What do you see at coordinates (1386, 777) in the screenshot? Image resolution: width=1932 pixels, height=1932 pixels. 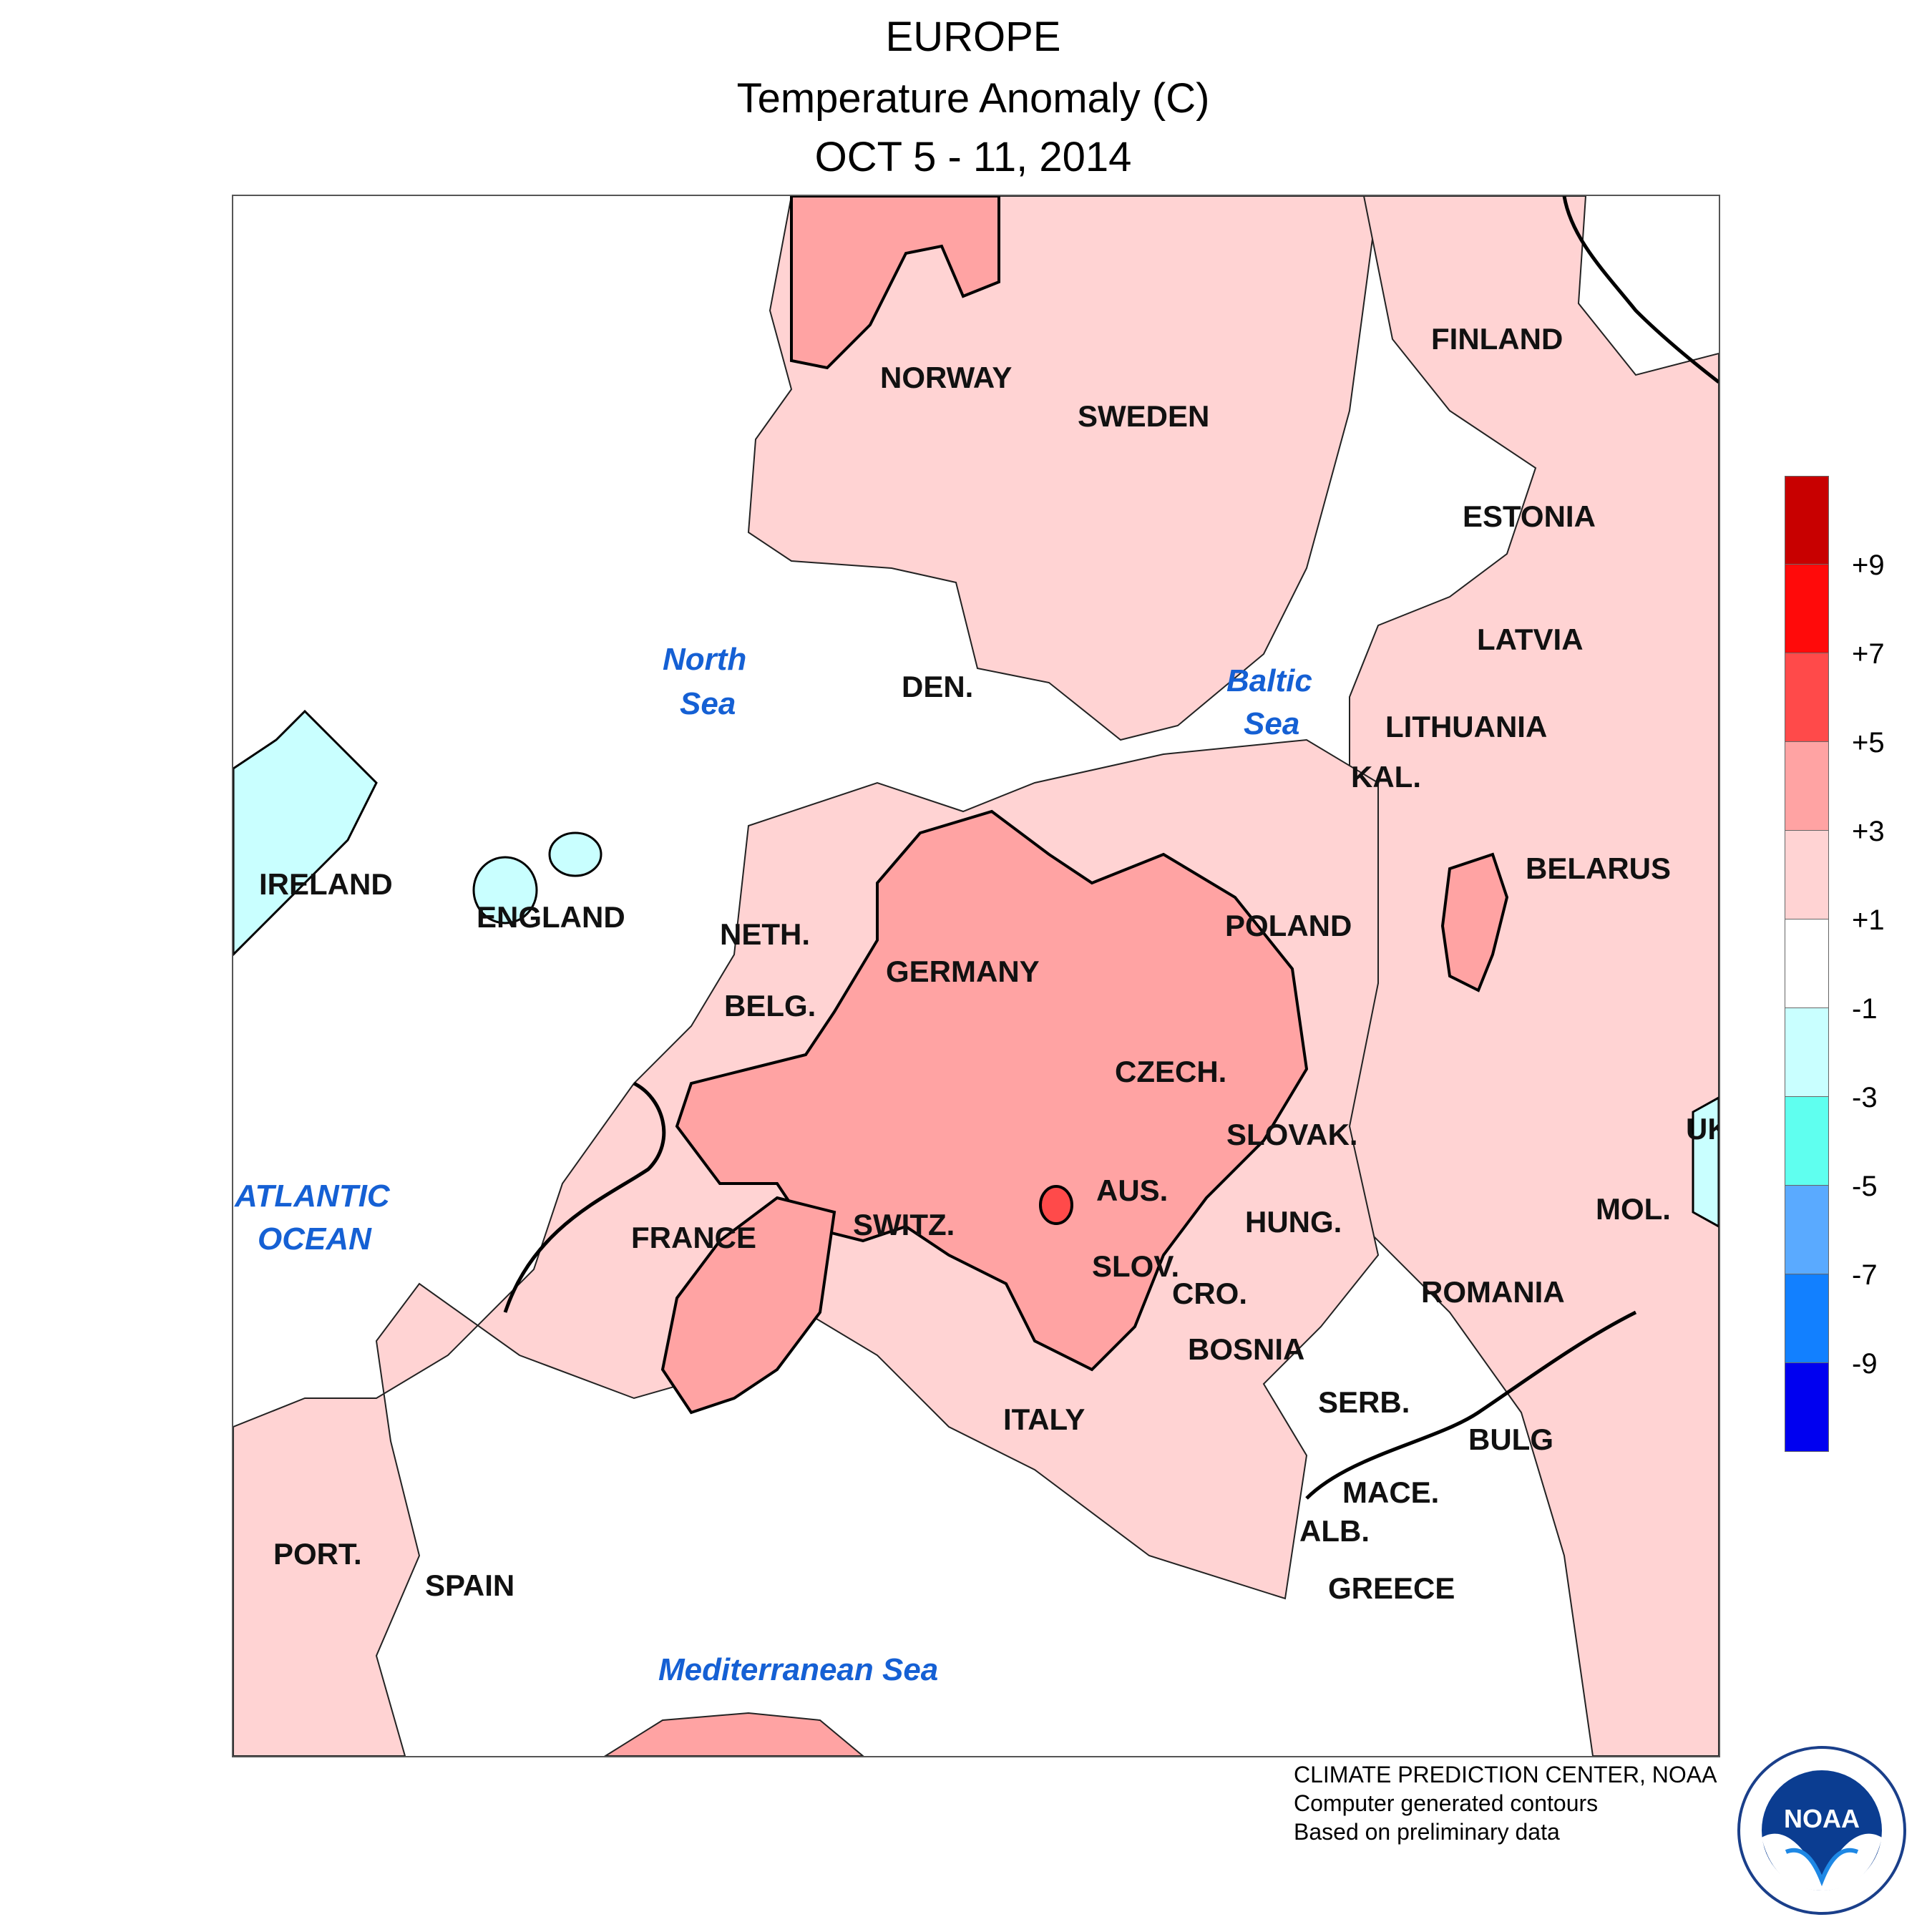 I see `label-kaliningrad: KAL.` at bounding box center [1386, 777].